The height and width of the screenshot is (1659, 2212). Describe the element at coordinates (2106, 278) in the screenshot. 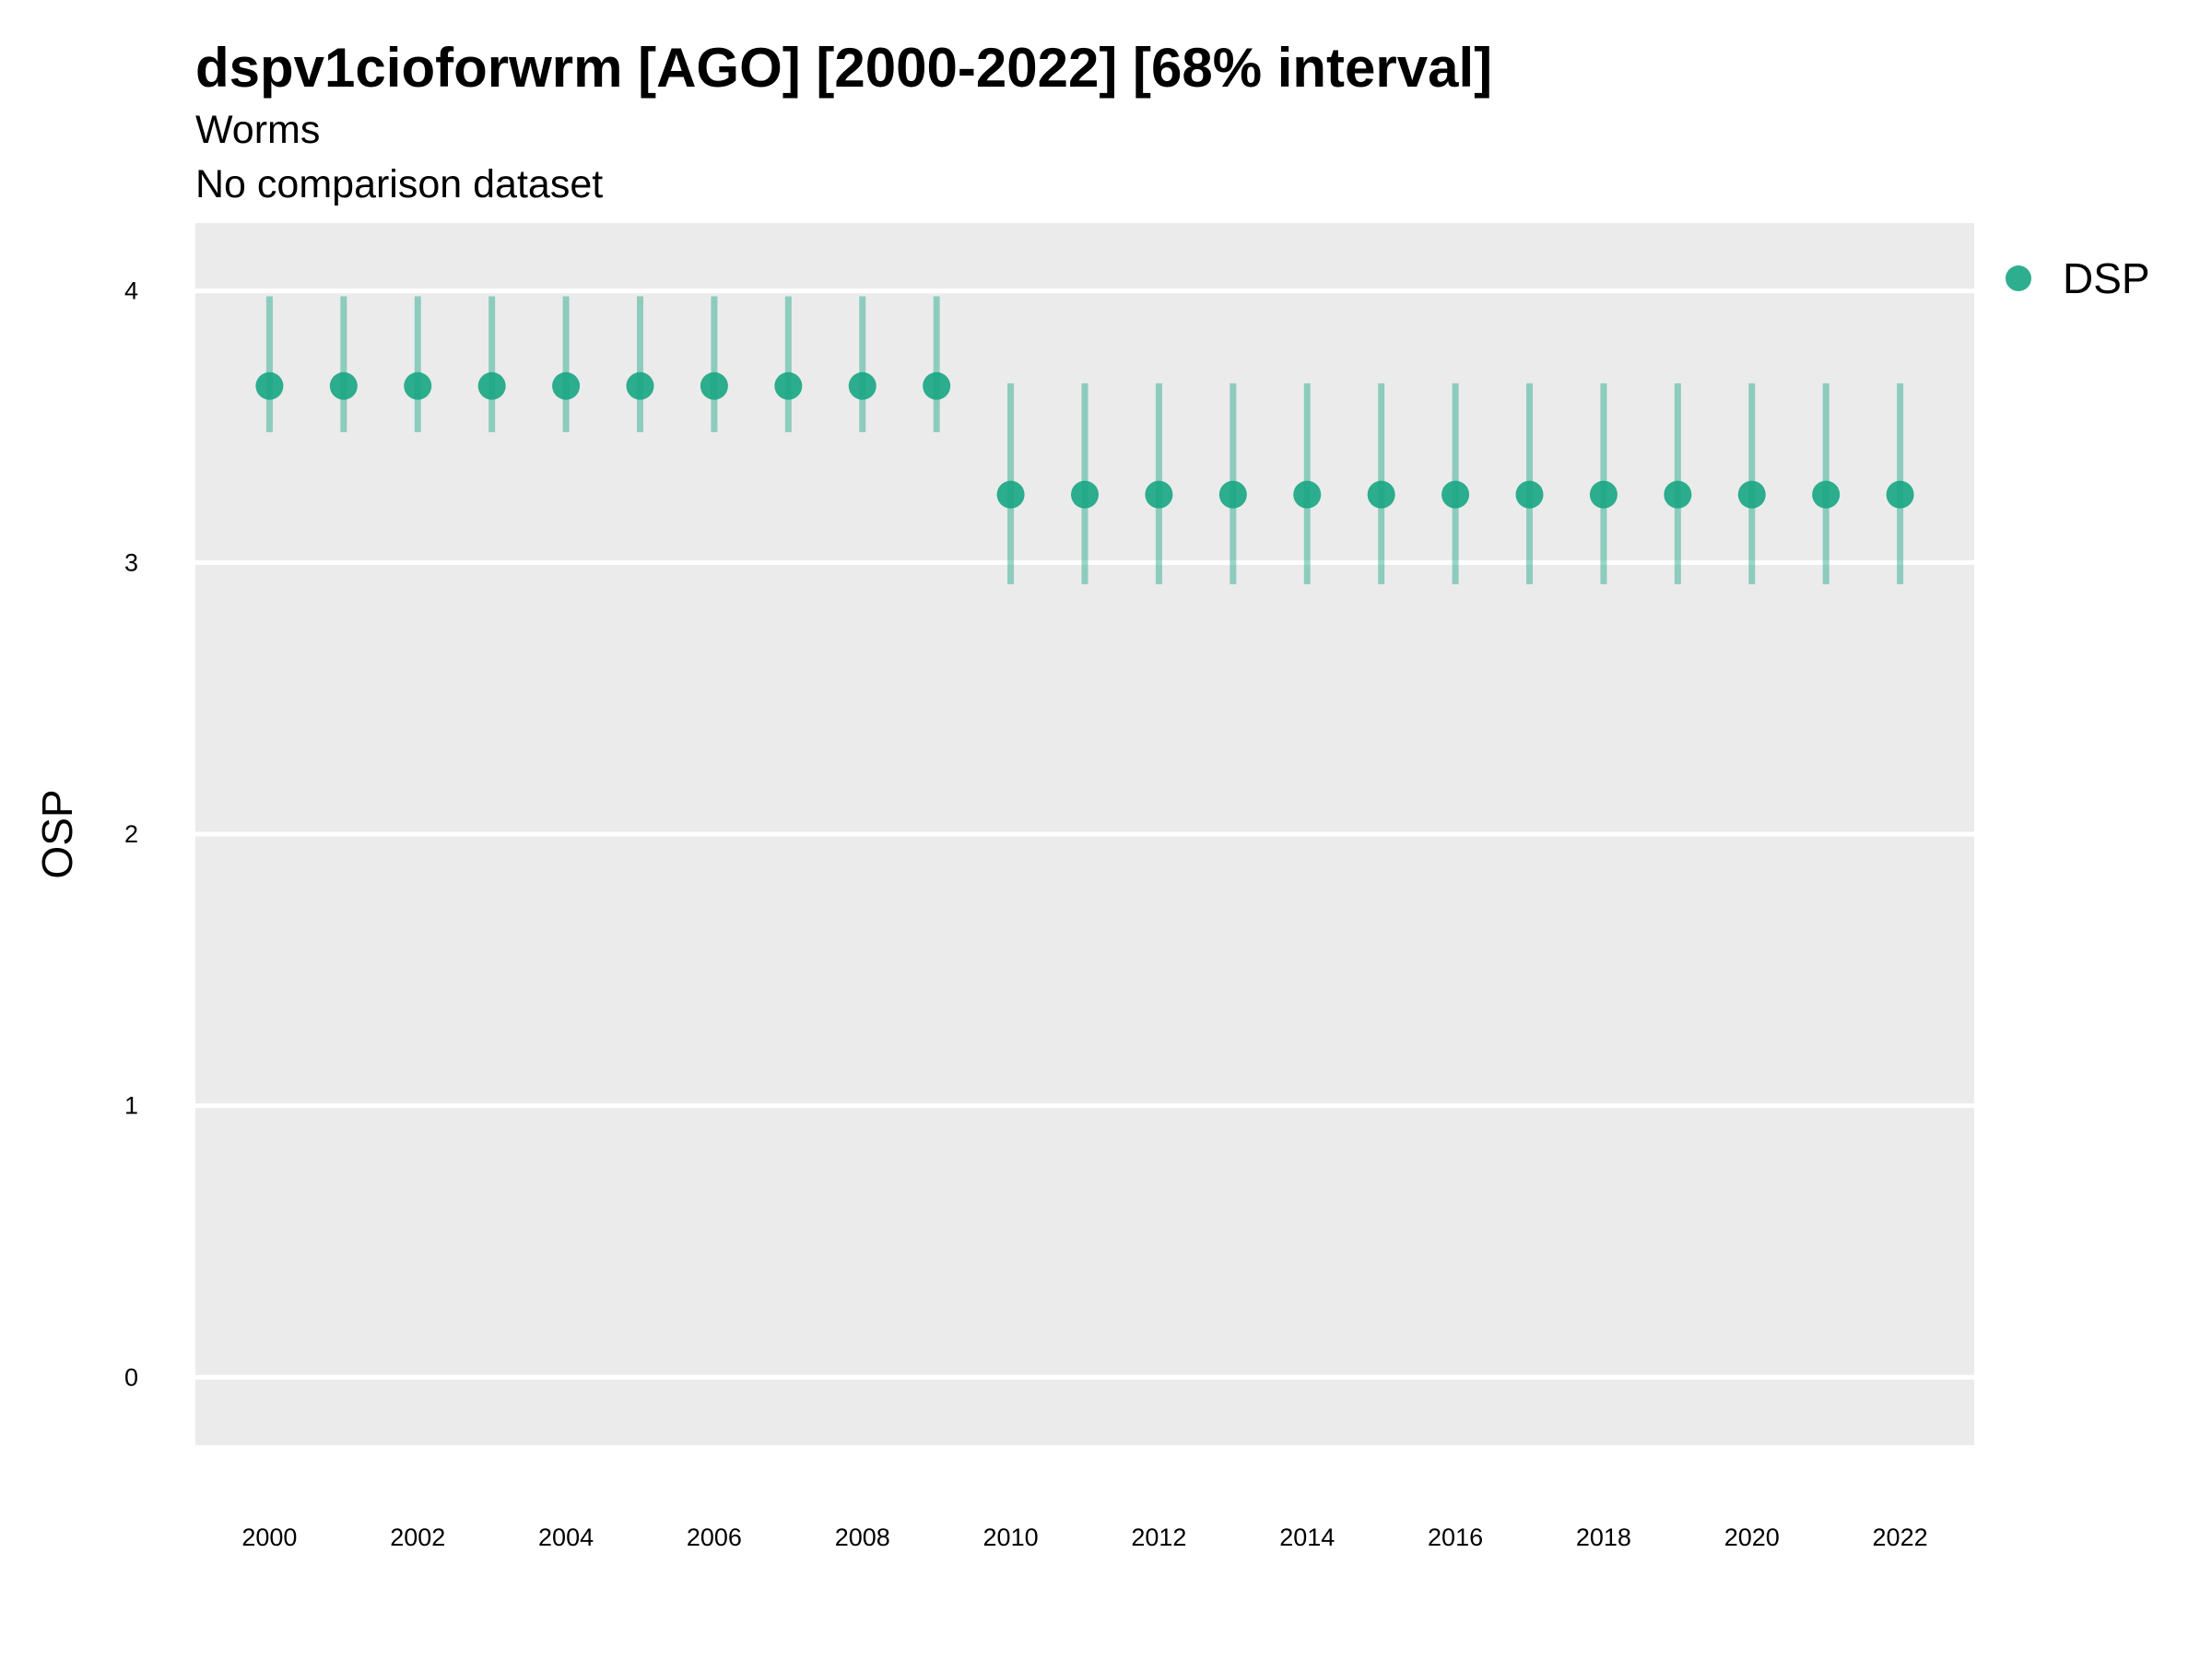

I see `legend-label-dsp: DSP` at that location.